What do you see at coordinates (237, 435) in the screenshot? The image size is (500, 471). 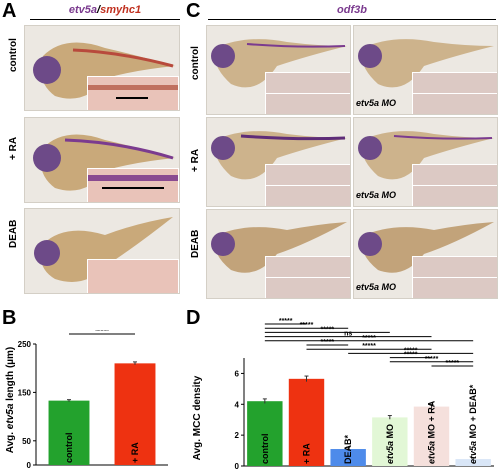 I see `y-tick-label: 2` at bounding box center [237, 435].